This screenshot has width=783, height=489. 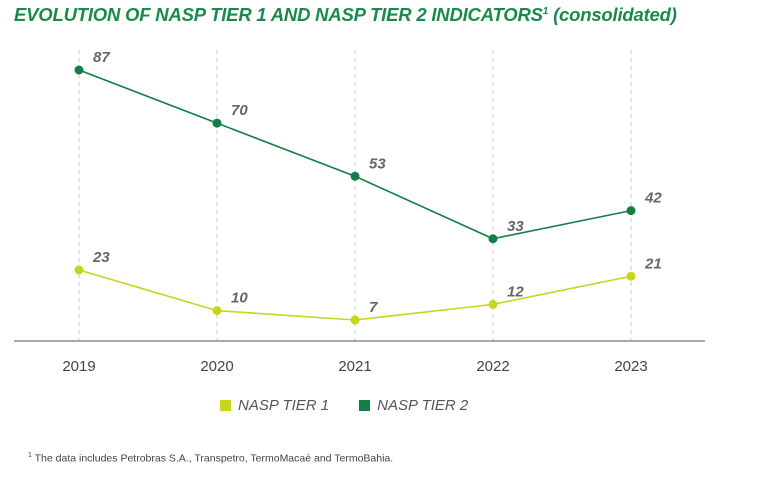 I want to click on point-tier2-2019, so click(x=79, y=70).